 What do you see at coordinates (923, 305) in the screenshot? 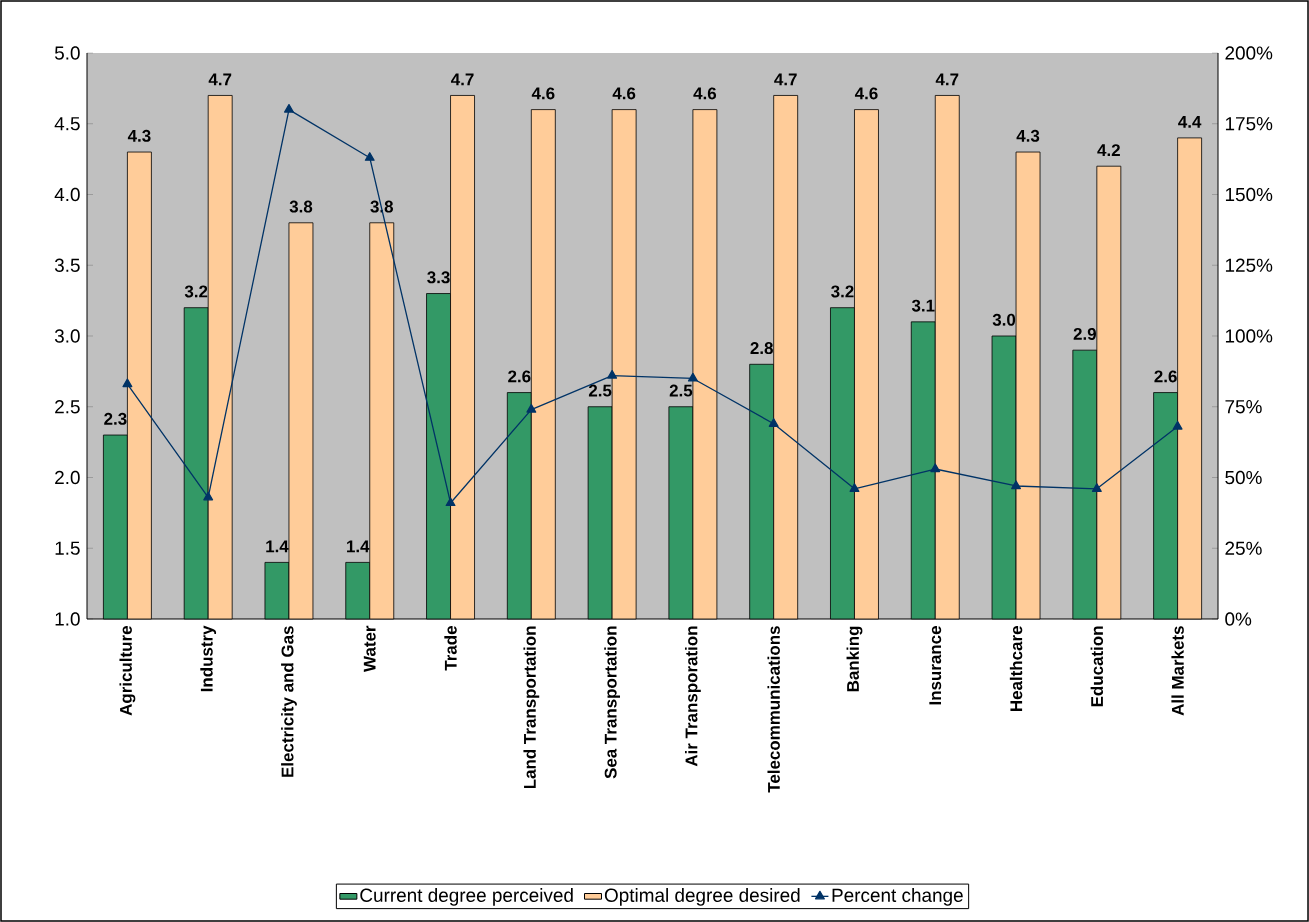
I see `data-label: 3.1` at bounding box center [923, 305].